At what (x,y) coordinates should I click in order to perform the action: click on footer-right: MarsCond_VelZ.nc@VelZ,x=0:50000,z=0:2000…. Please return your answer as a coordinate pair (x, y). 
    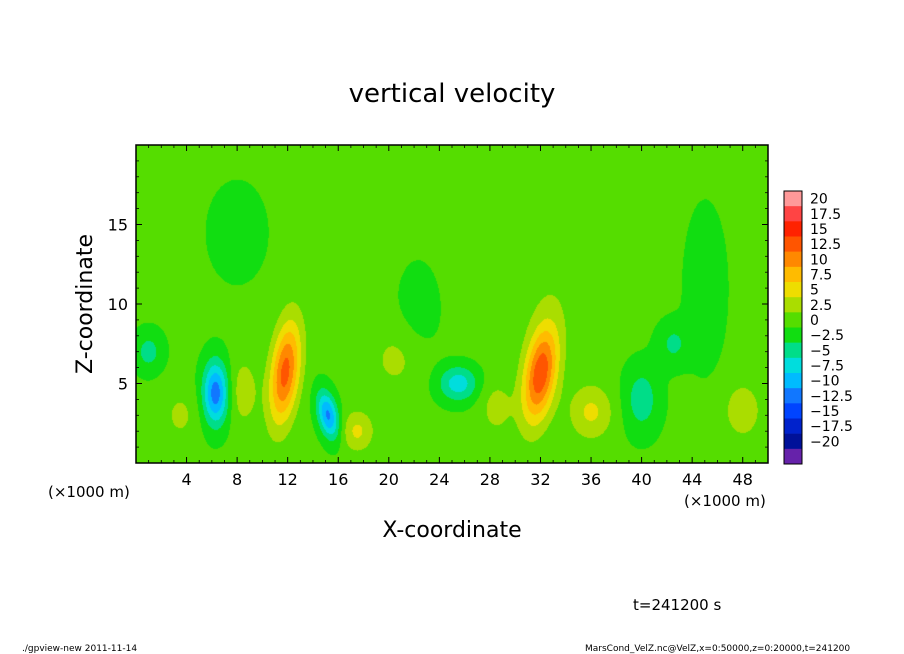
    Looking at the image, I should click on (717, 649).